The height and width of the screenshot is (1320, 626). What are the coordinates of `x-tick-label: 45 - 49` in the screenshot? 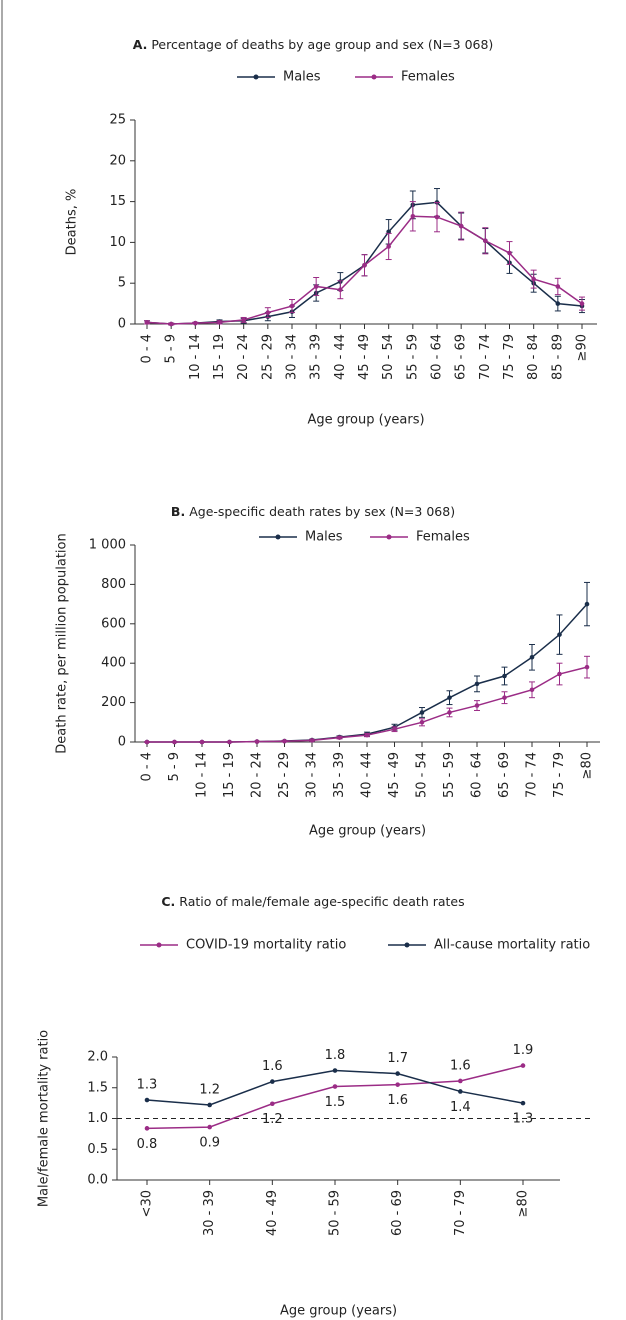 It's located at (364, 357).